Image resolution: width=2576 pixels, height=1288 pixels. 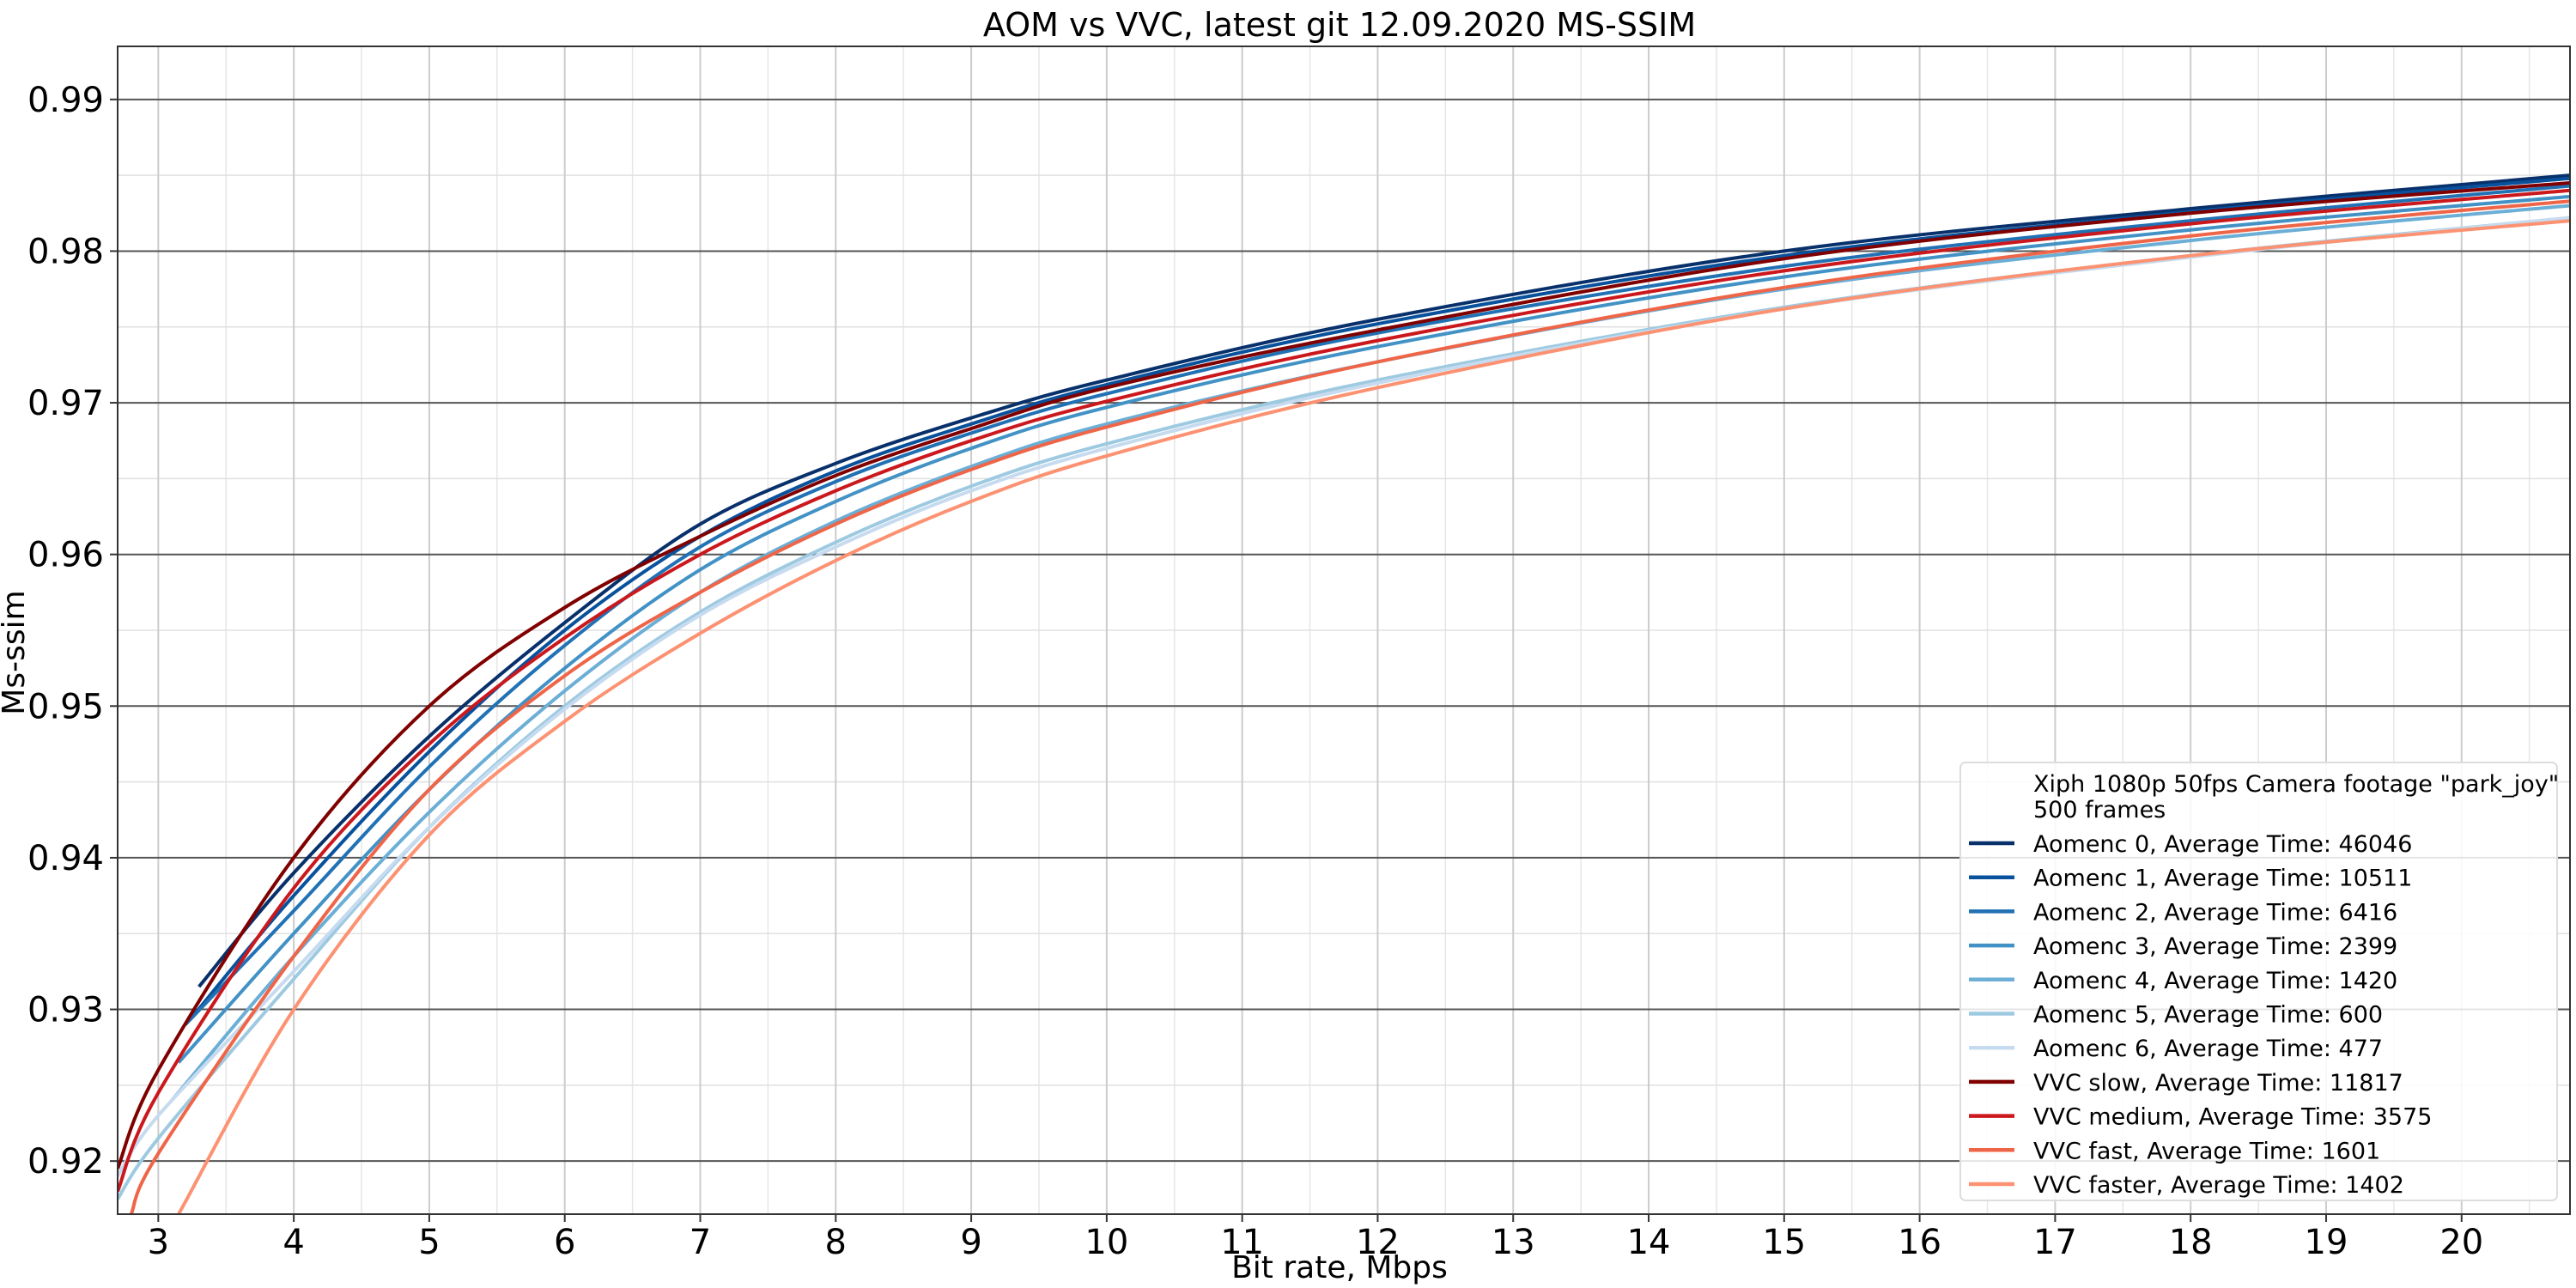 What do you see at coordinates (2232, 1118) in the screenshot?
I see `legend-entry-8: VVC medium, Average Time: 3575` at bounding box center [2232, 1118].